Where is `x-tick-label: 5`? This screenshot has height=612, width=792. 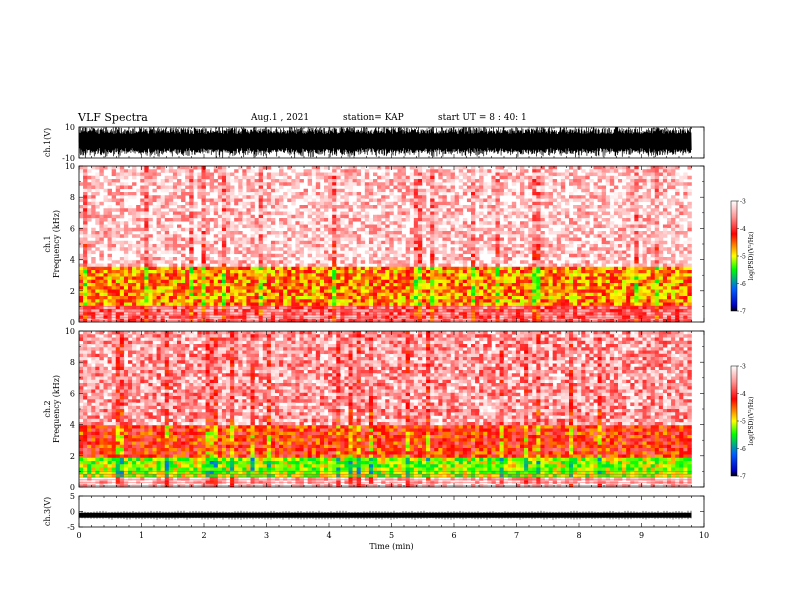
x-tick-label: 5 is located at coordinates (391, 535).